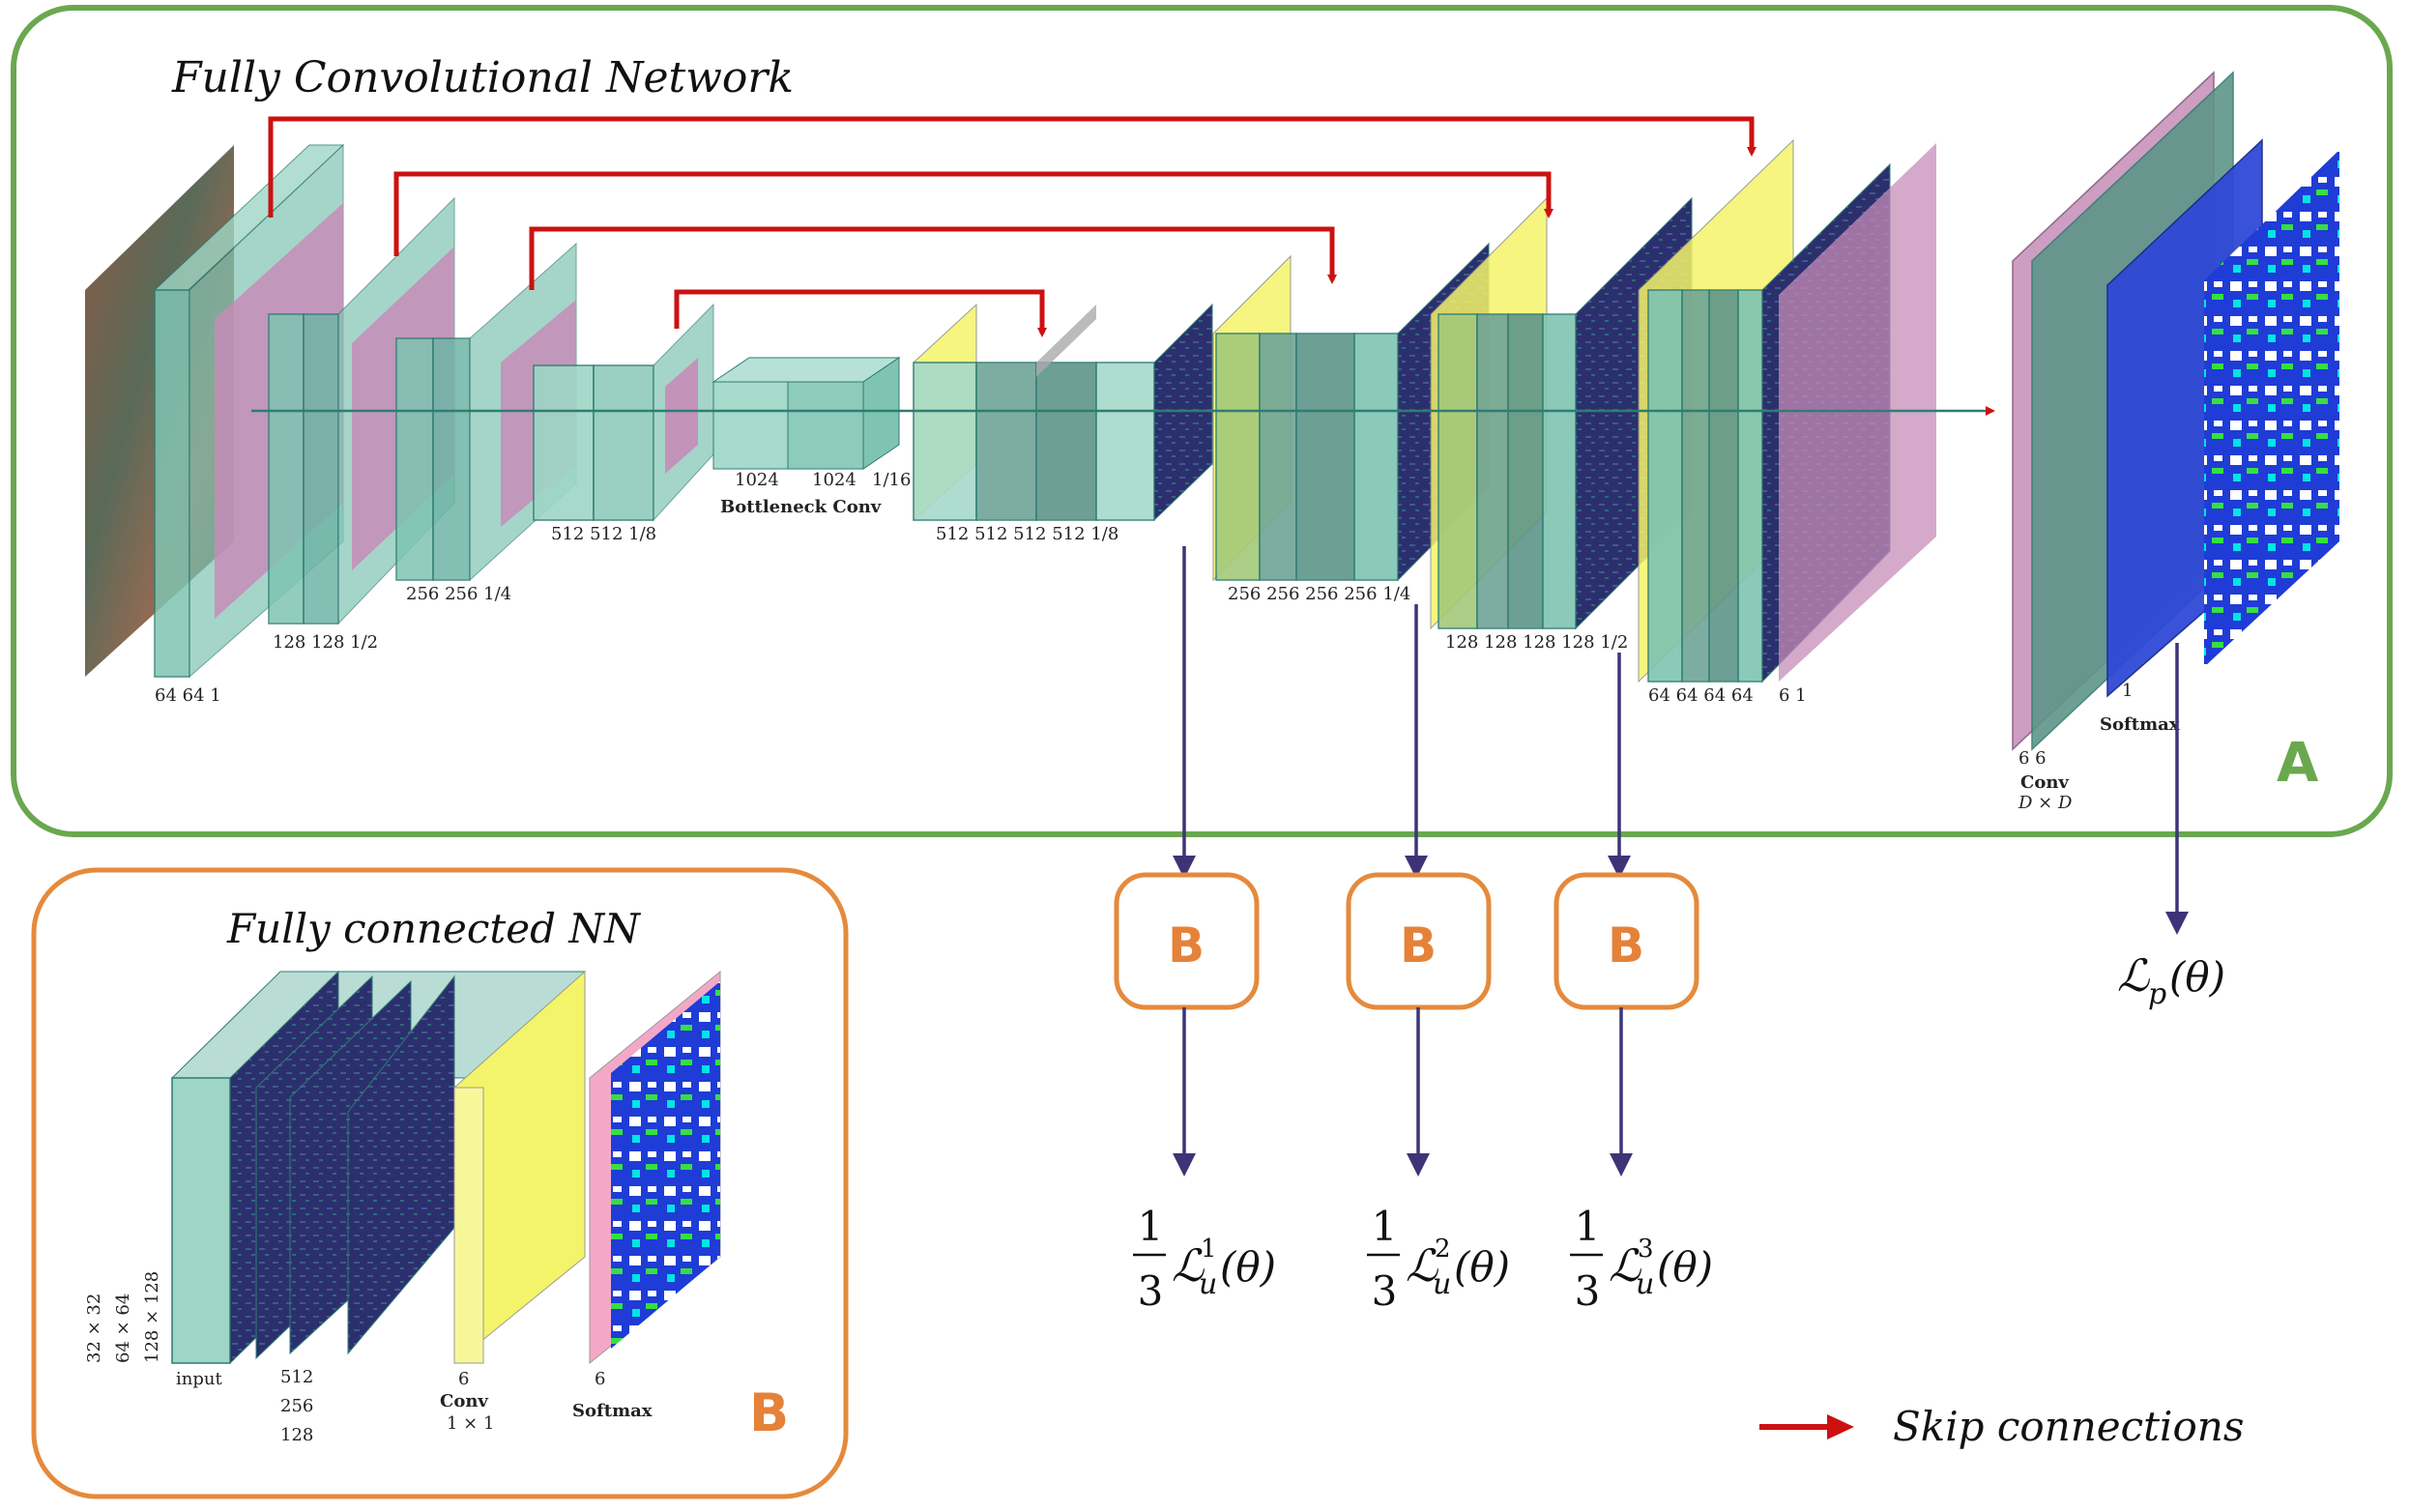 This screenshot has height=1512, width=2410. I want to click on aux-head-3-loss: ℒ, so click(1625, 1265).